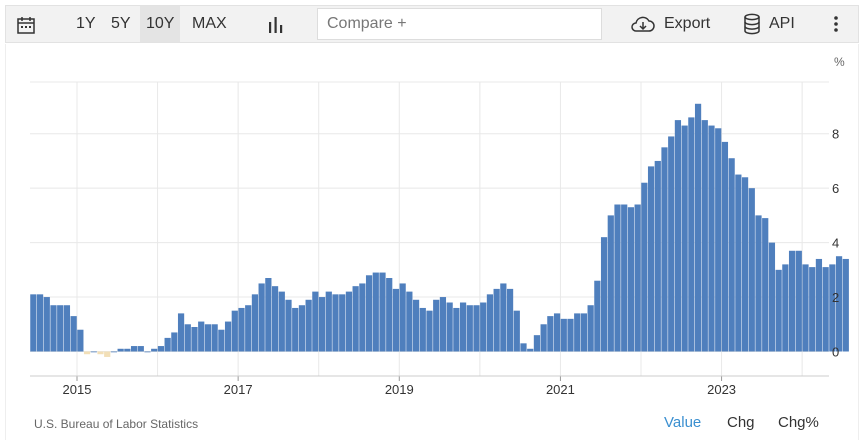  I want to click on mode-chg-percent-button: Chg%, so click(798, 422).